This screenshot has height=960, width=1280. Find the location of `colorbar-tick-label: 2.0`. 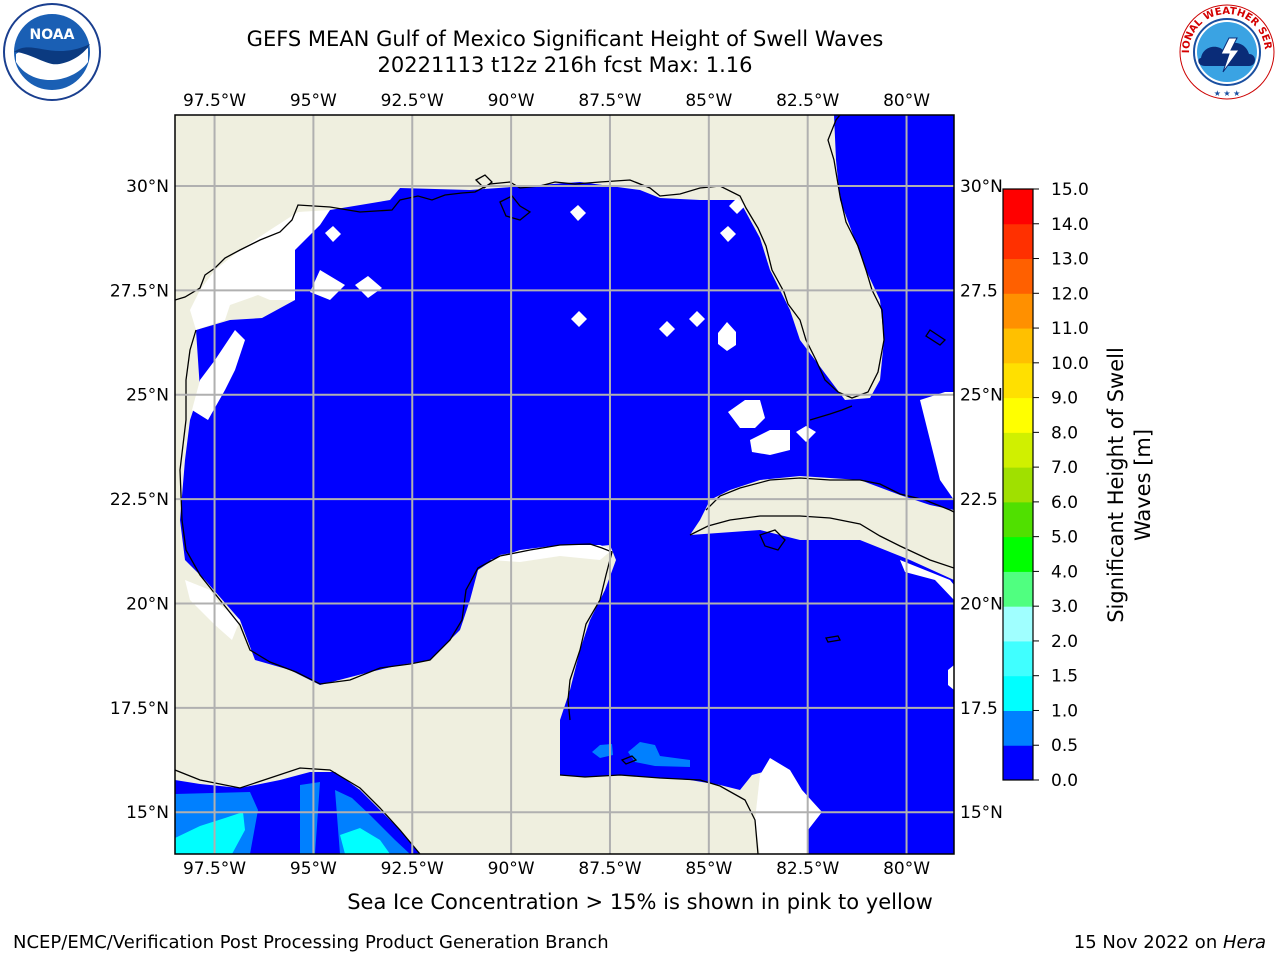

colorbar-tick-label: 2.0 is located at coordinates (1064, 642).